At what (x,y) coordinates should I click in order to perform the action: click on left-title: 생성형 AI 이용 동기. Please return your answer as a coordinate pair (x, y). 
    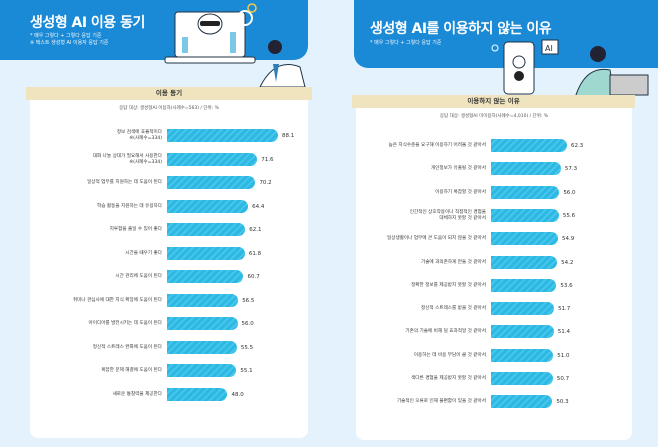
    Looking at the image, I should click on (87, 23).